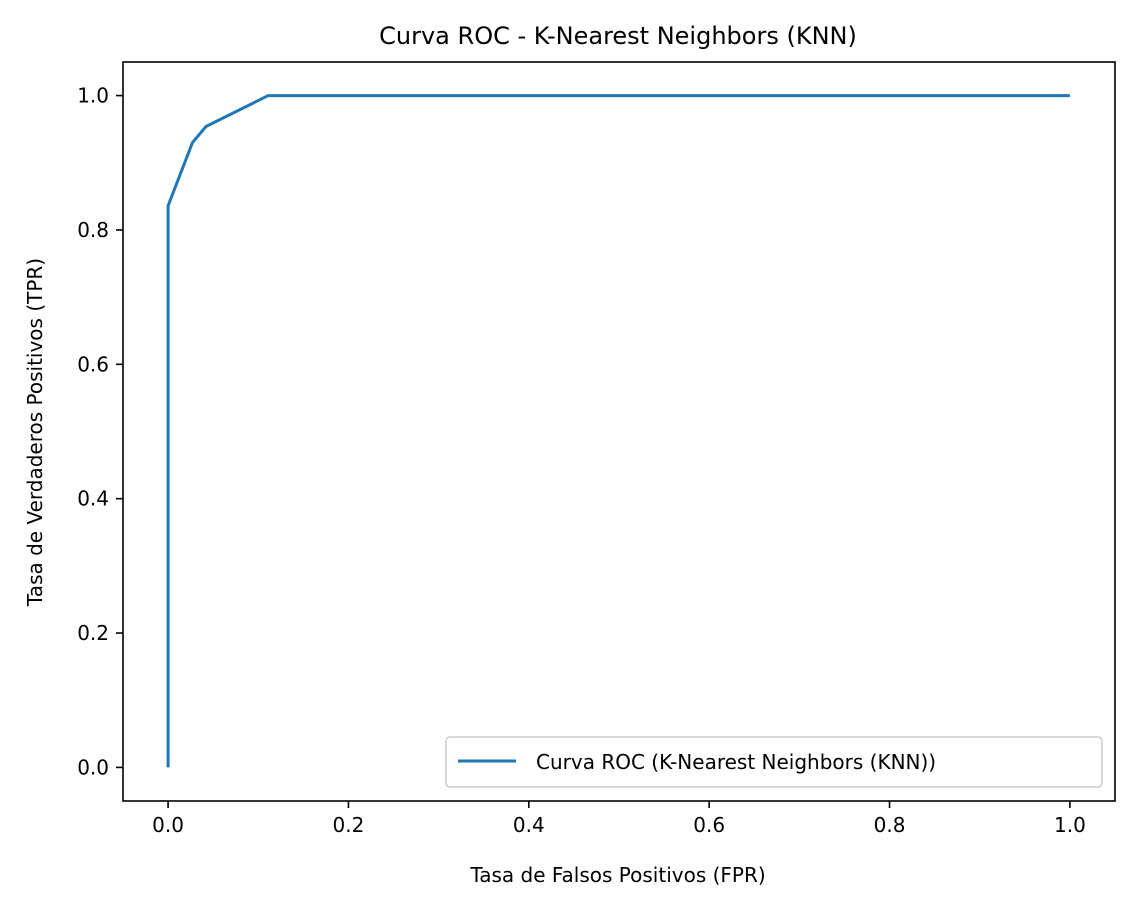 The height and width of the screenshot is (908, 1134). What do you see at coordinates (93, 767) in the screenshot?
I see `y-tick-label: 0.0` at bounding box center [93, 767].